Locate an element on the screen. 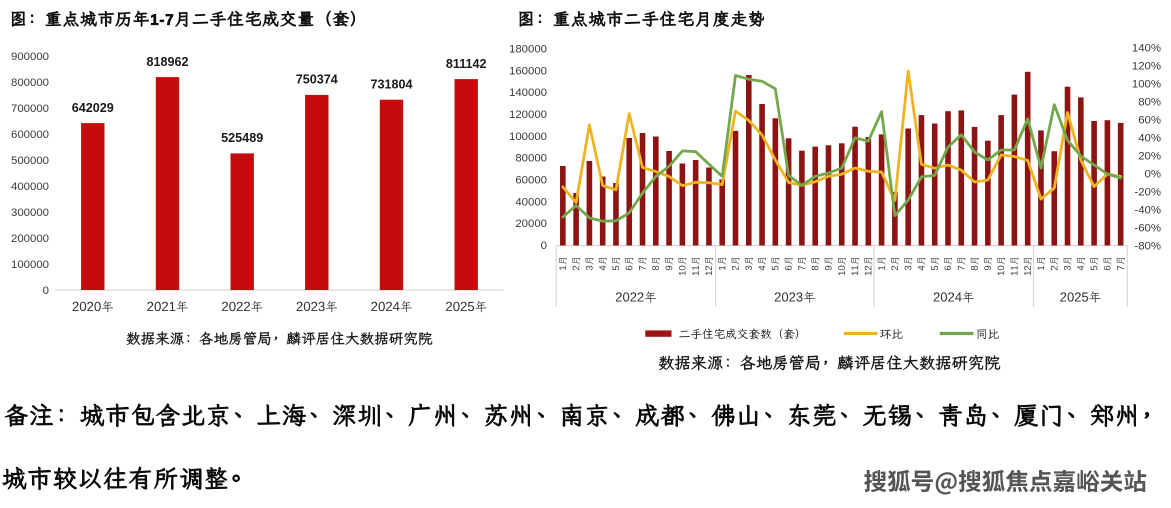  svg-text: 80000 is located at coordinates (531, 159).